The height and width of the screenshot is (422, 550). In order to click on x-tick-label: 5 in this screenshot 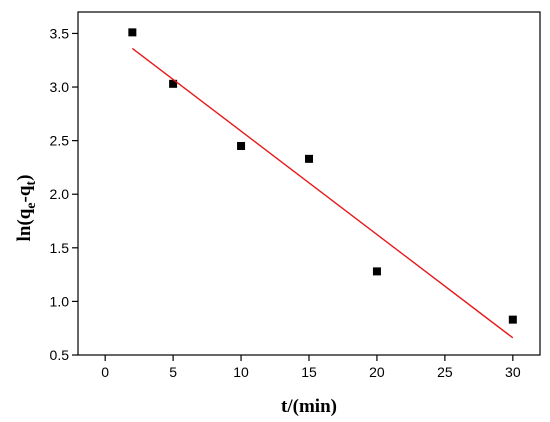, I will do `click(173, 372)`.